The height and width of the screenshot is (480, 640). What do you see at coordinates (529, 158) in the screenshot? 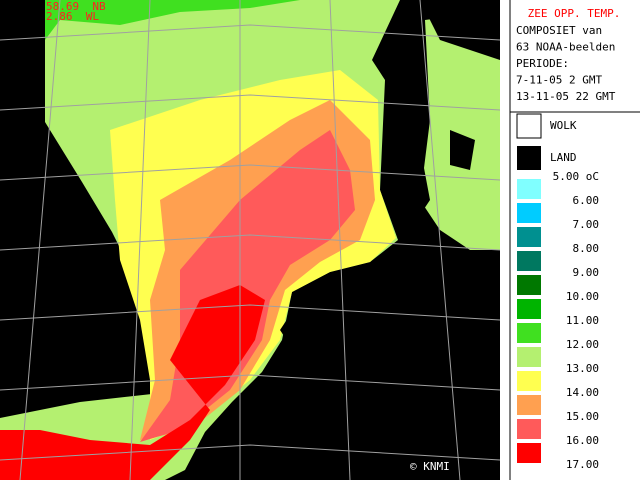
I see `land-swatch` at bounding box center [529, 158].